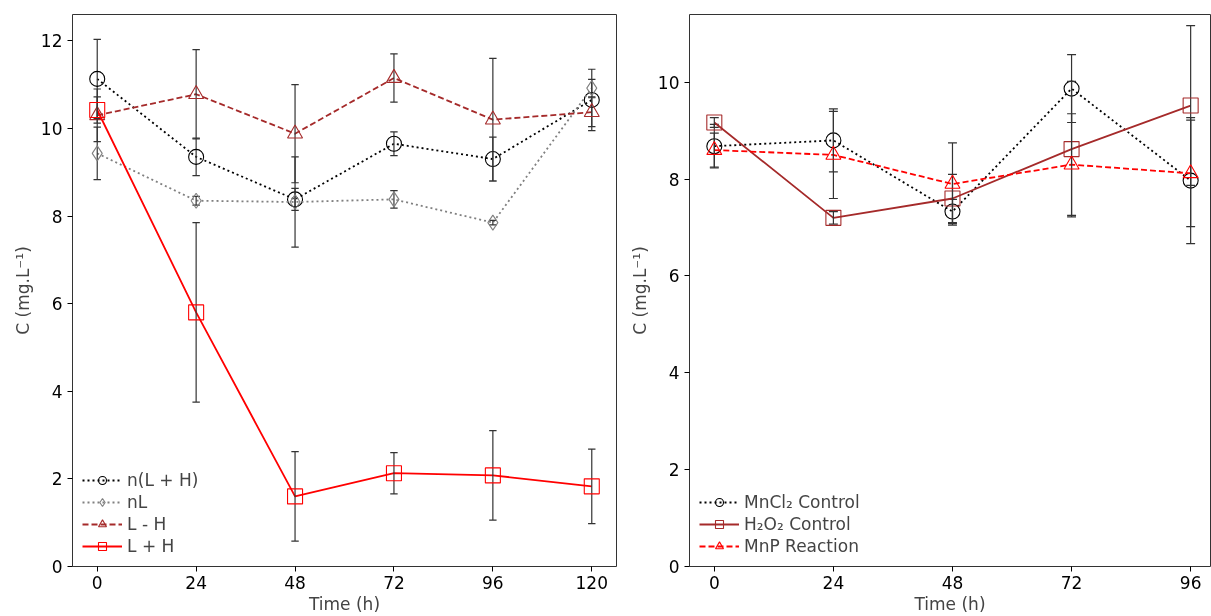  Describe the element at coordinates (137, 502) in the screenshot. I see `legend-label: nL` at that location.